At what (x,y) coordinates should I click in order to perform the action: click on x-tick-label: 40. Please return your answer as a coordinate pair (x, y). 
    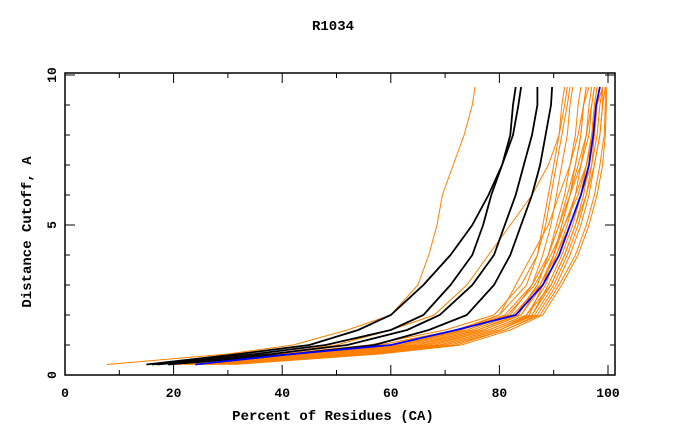
    Looking at the image, I should click on (282, 393).